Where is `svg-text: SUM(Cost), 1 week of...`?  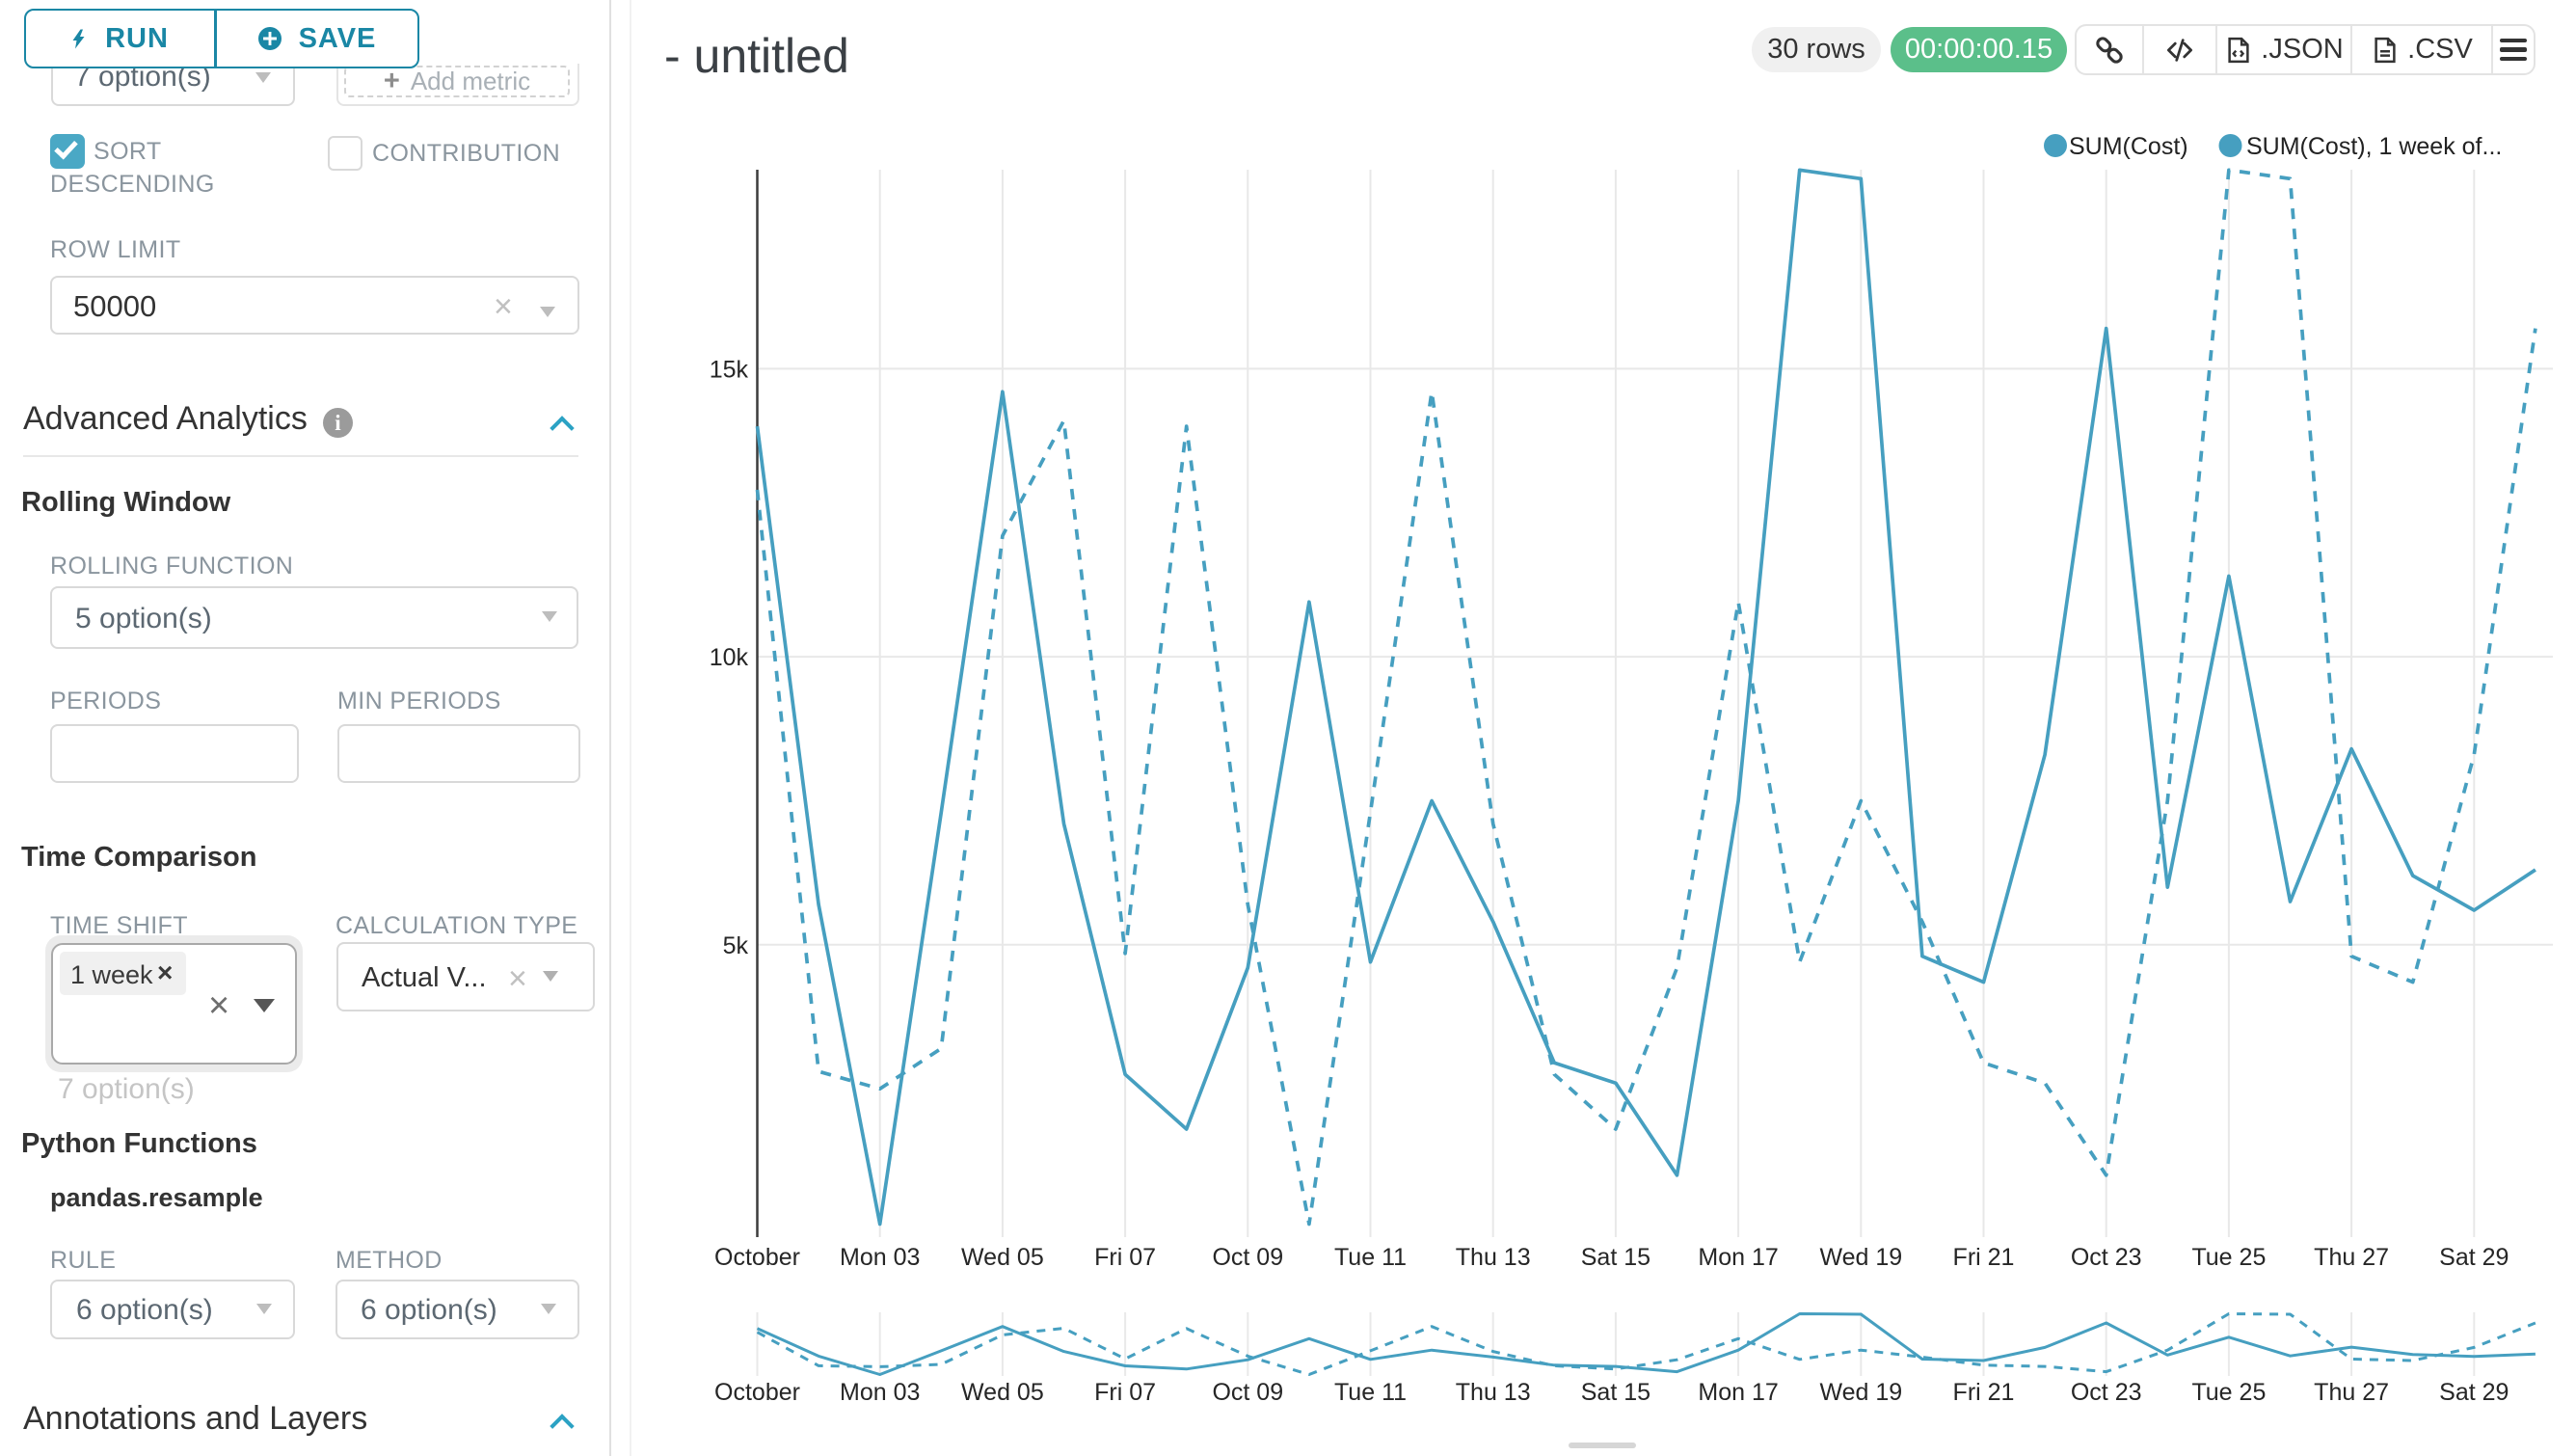
svg-text: SUM(Cost), 1 week of... is located at coordinates (2374, 146).